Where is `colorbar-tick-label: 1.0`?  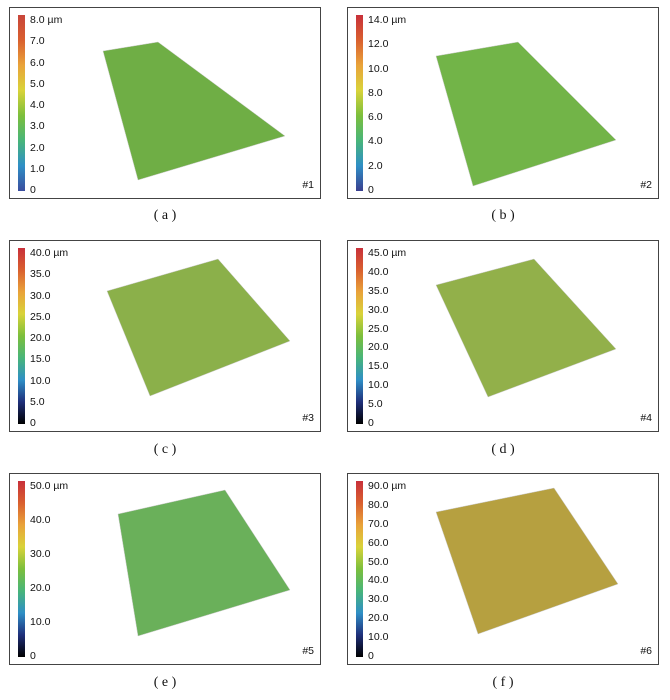 colorbar-tick-label: 1.0 is located at coordinates (37, 168).